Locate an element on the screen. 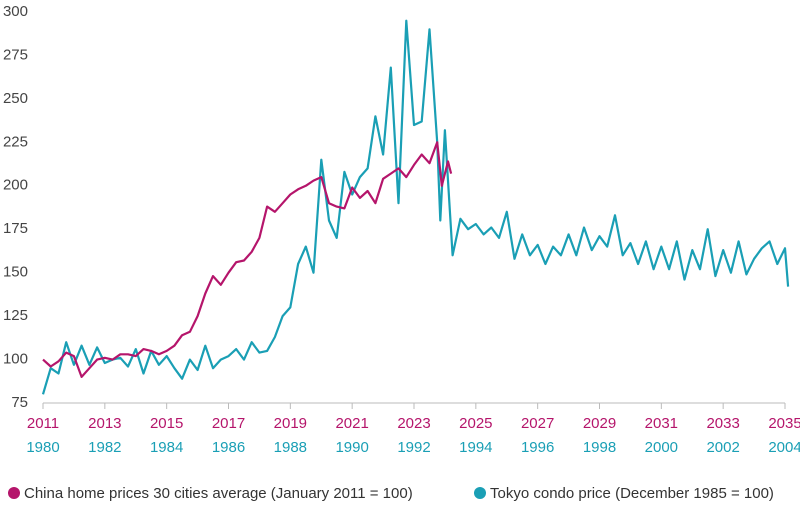 Image resolution: width=800 pixels, height=519 pixels. y-tick-label: 250 is located at coordinates (15, 98).